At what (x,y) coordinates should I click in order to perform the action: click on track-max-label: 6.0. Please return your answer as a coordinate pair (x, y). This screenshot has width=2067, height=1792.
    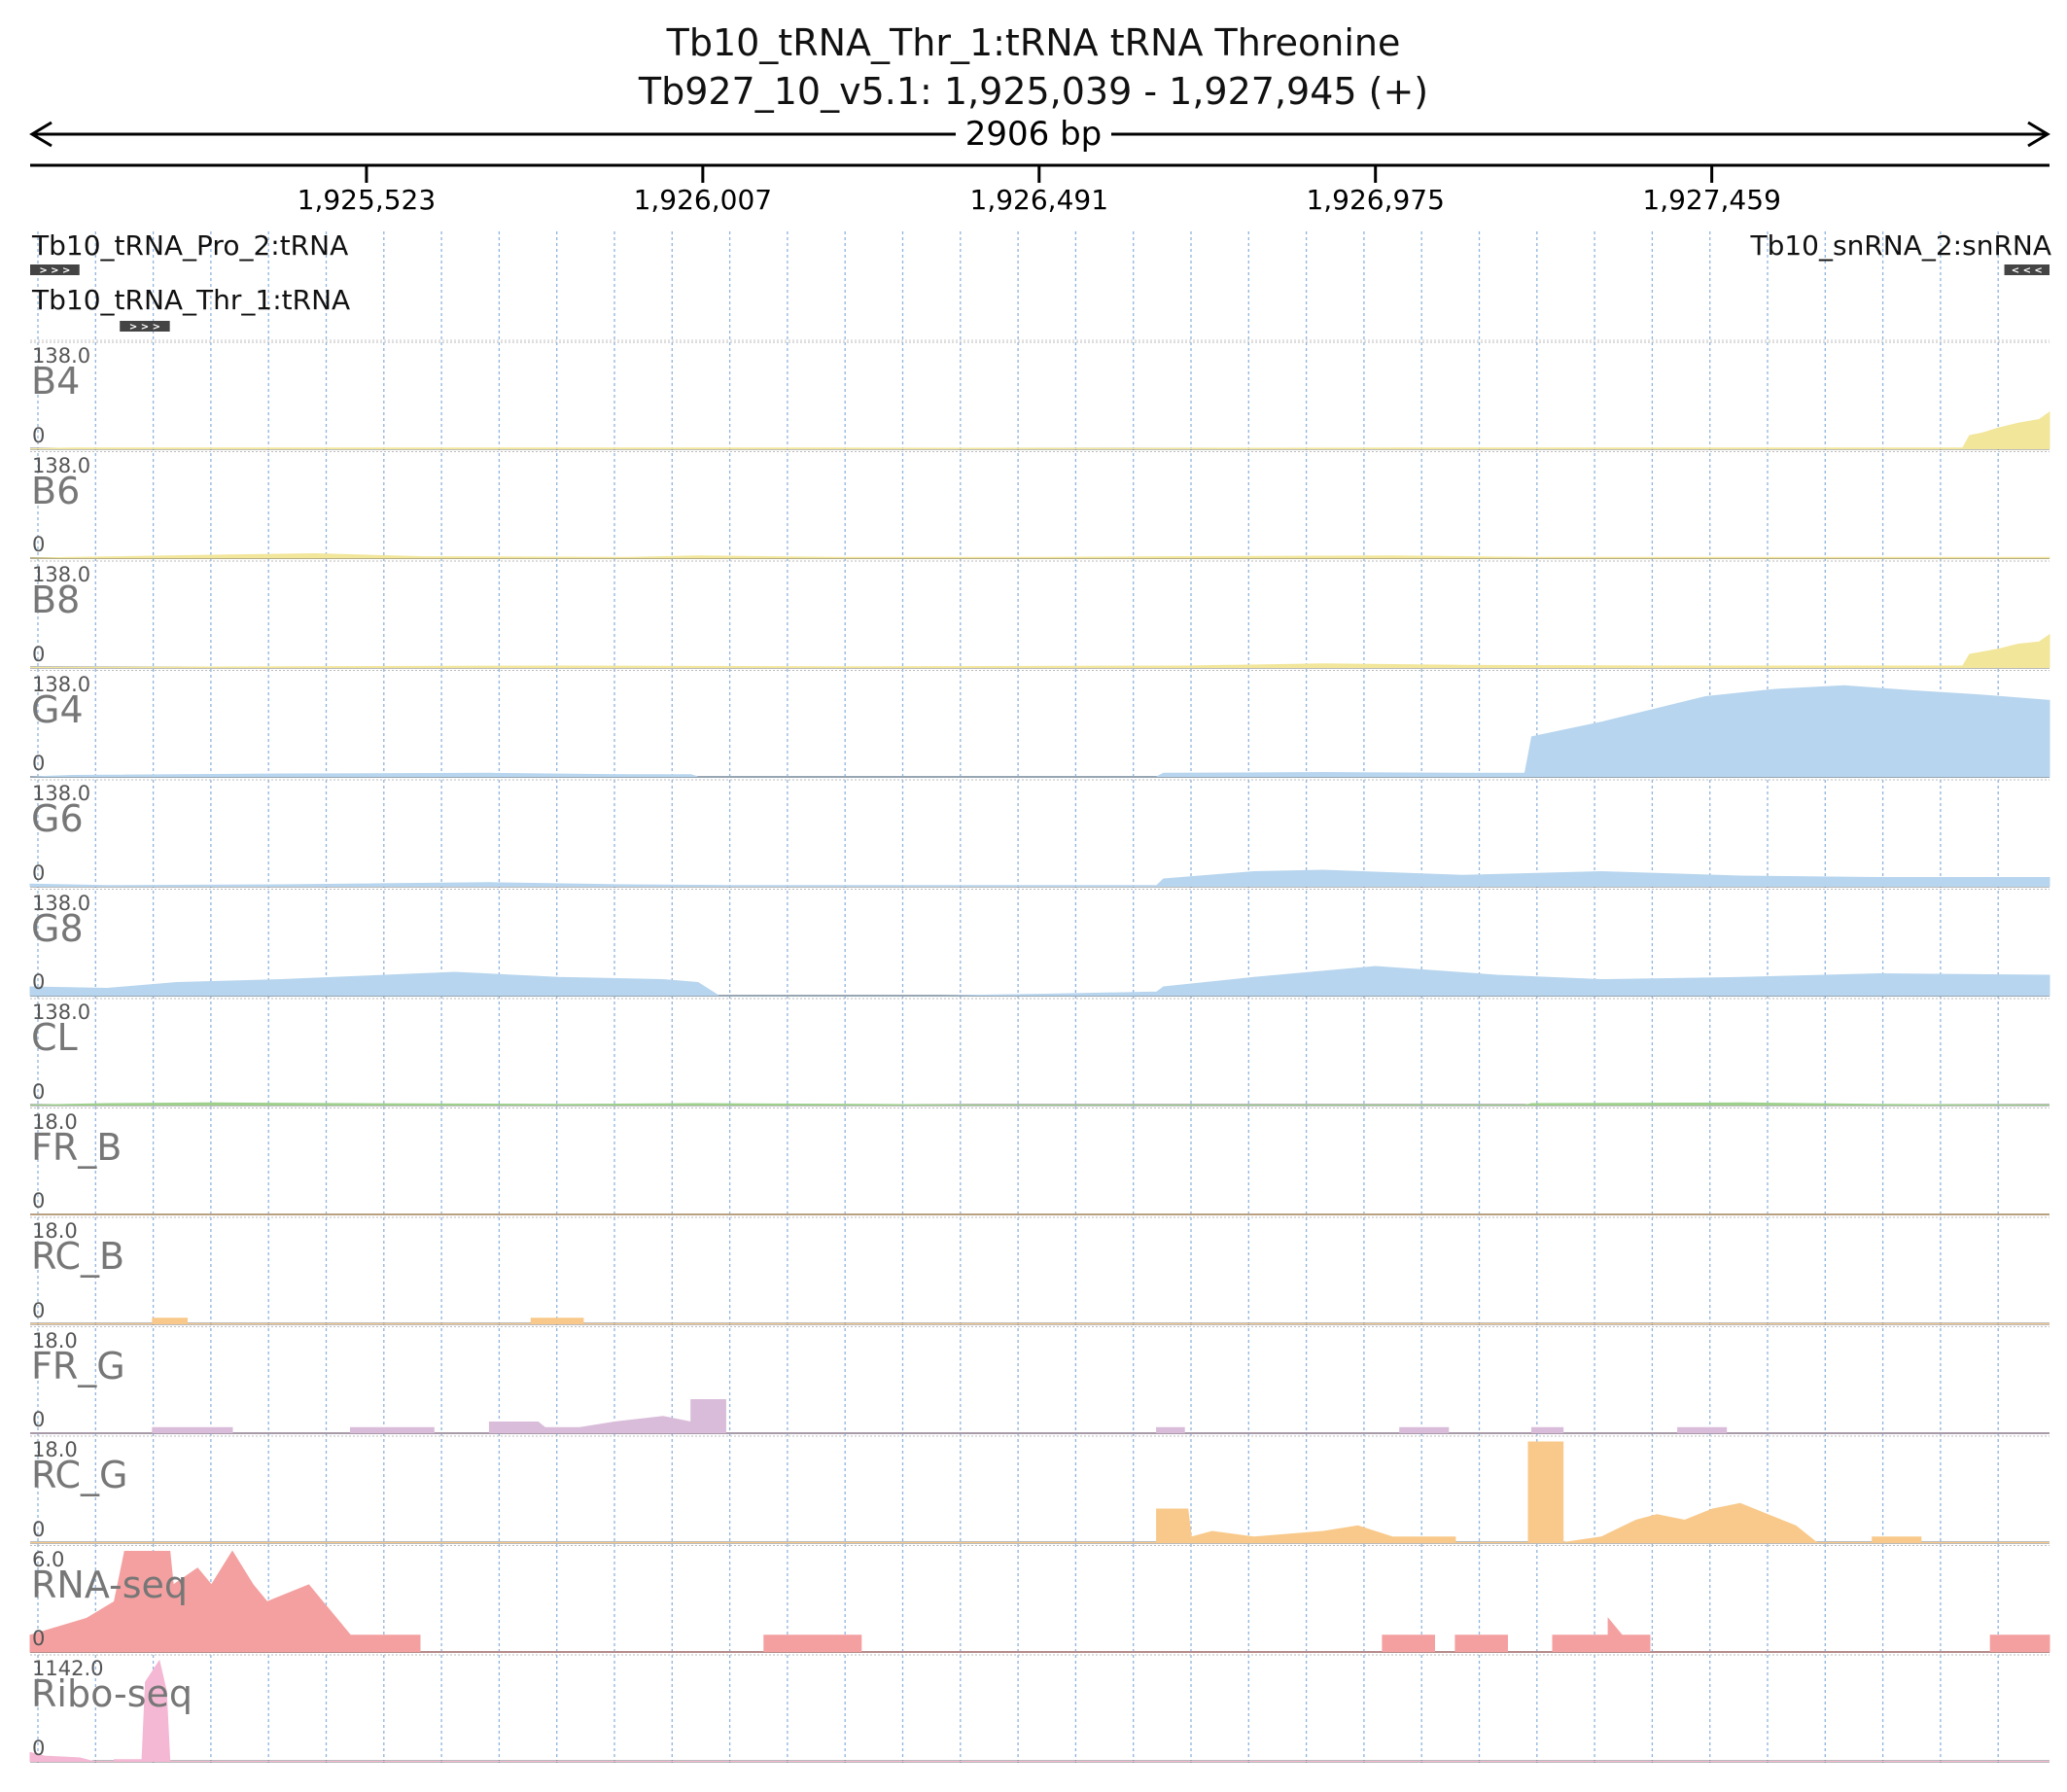
    Looking at the image, I should click on (48, 1559).